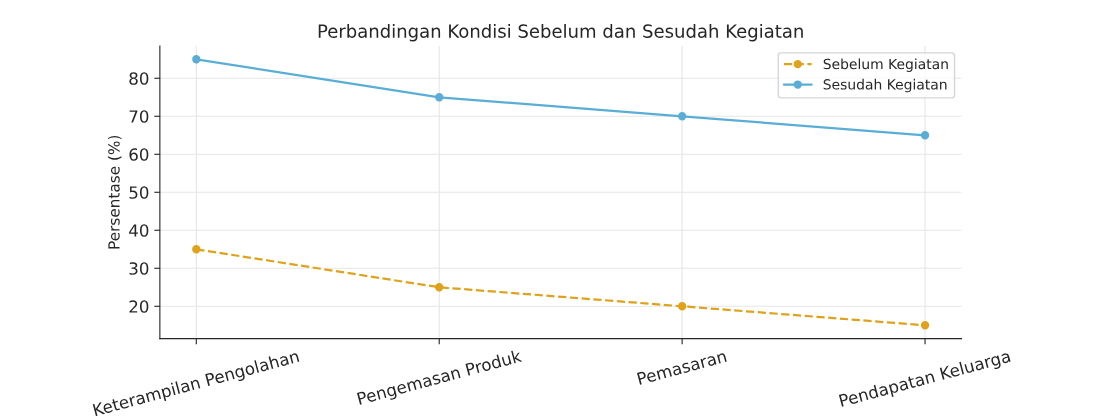 The width and height of the screenshot is (1118, 418). What do you see at coordinates (885, 65) in the screenshot?
I see `legend-label: Sebelum Kegiatan` at bounding box center [885, 65].